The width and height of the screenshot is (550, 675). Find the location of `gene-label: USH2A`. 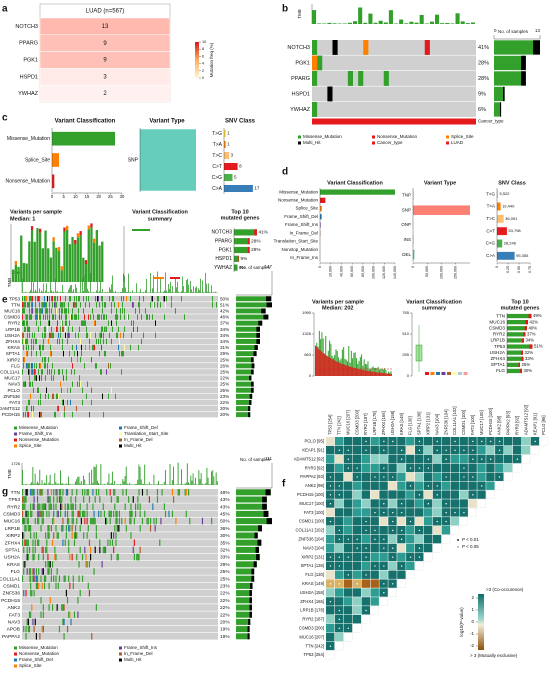

gene-label: USH2A is located at coordinates (12, 558).